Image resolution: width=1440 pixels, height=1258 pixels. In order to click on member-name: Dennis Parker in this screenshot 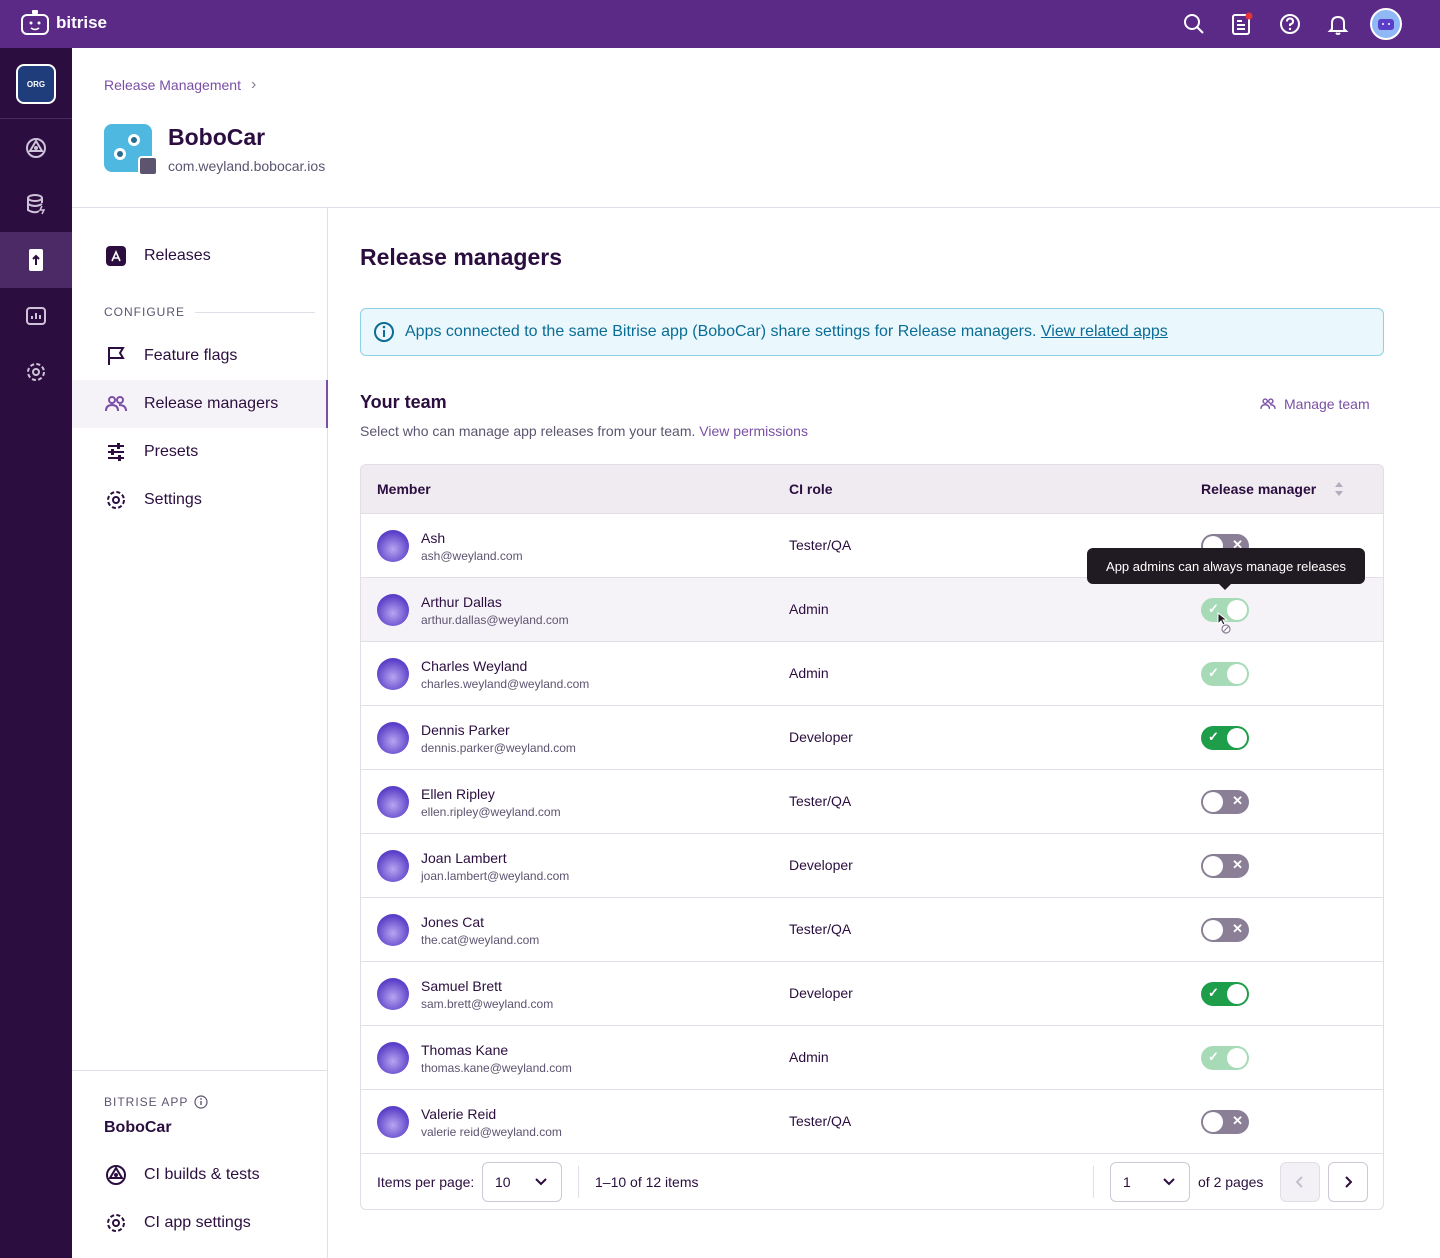, I will do `click(465, 730)`.